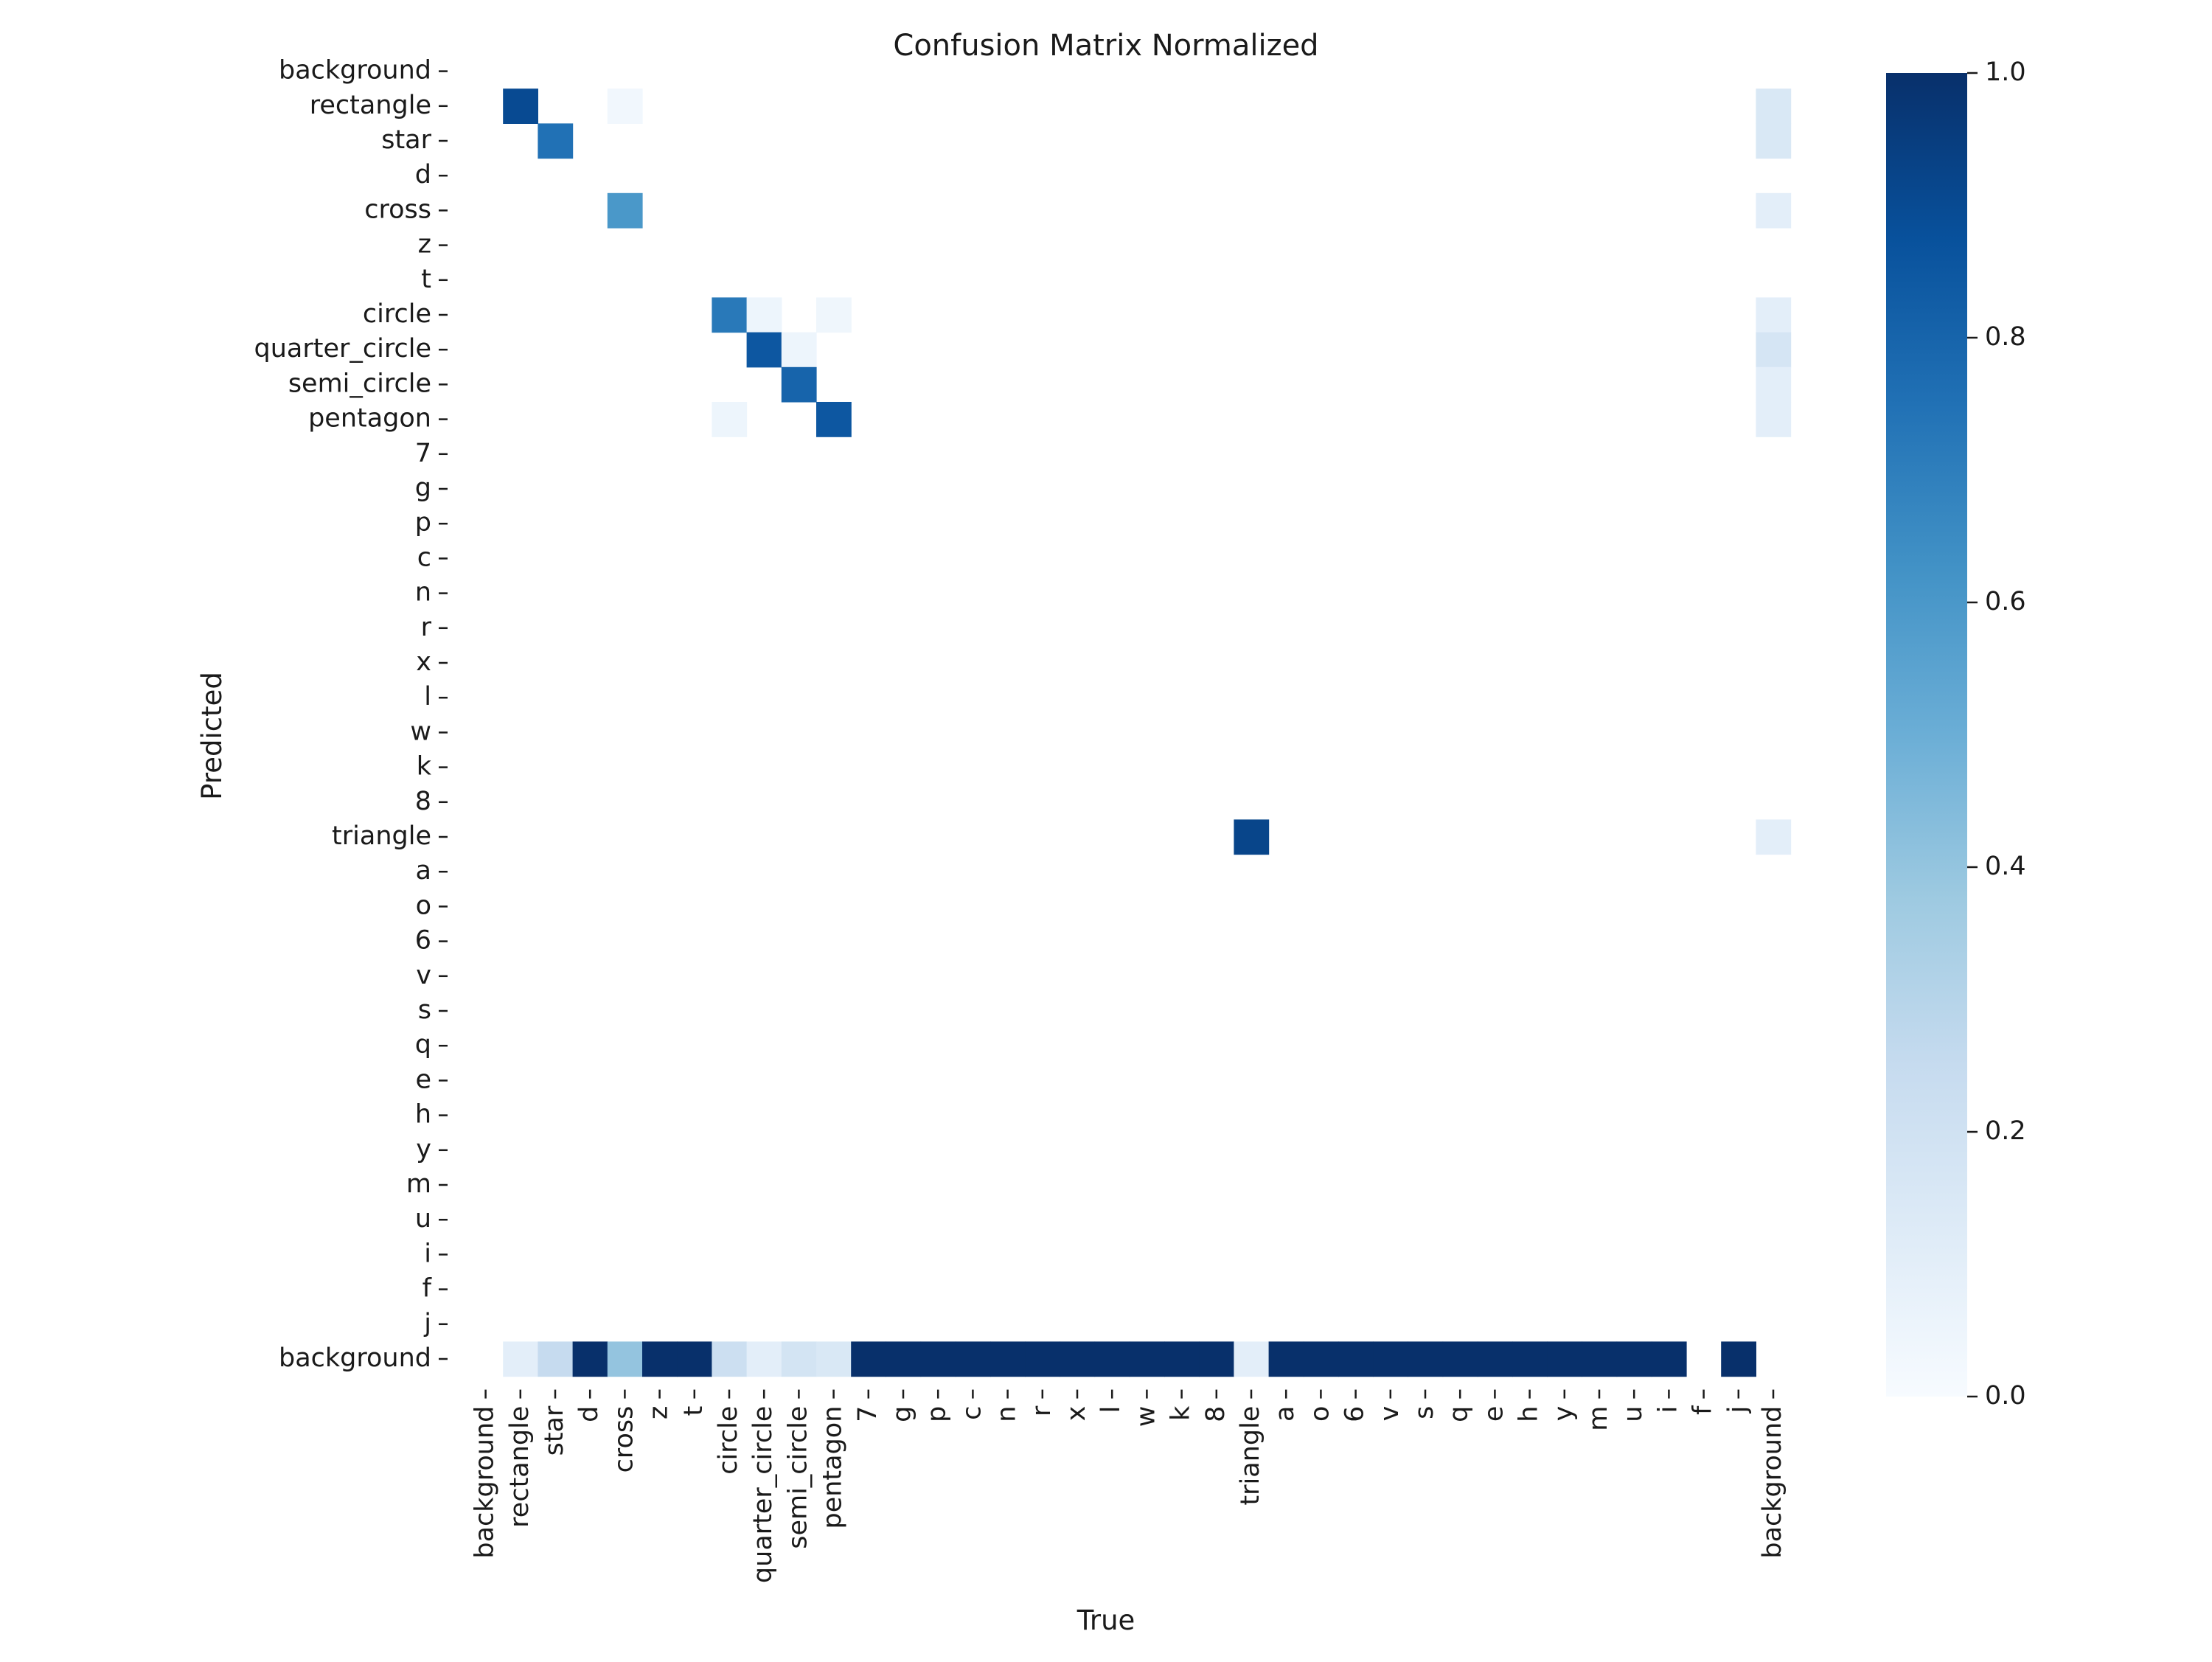 This screenshot has height=1662, width=2212. What do you see at coordinates (763, 1494) in the screenshot?
I see `x-tick-label: quarter_circle` at bounding box center [763, 1494].